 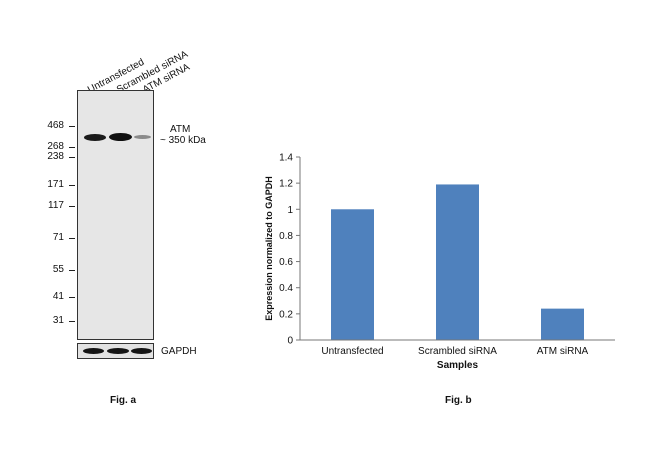 I want to click on y-tick-label: 0.4, so click(x=286, y=288).